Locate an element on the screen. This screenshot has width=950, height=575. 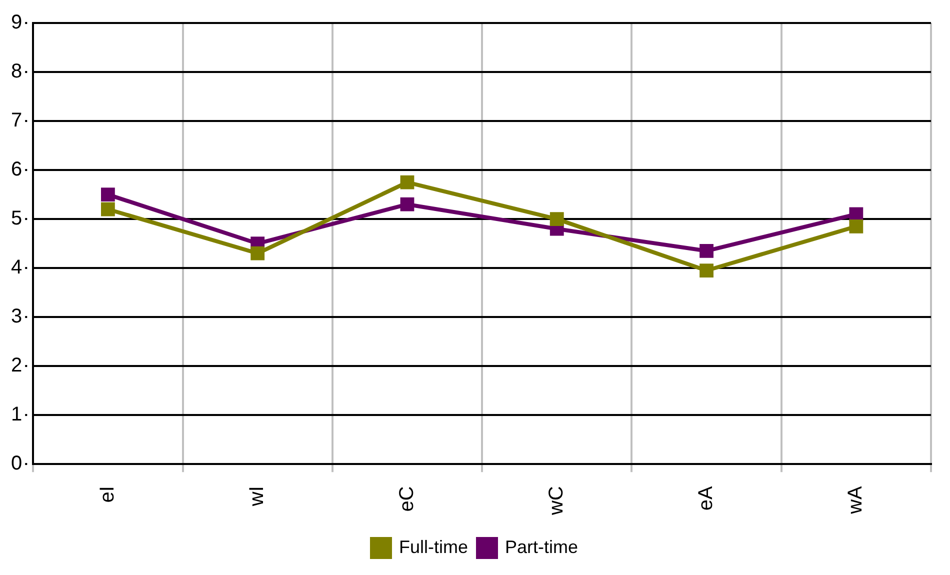
x-tick-label: wC is located at coordinates (556, 501).